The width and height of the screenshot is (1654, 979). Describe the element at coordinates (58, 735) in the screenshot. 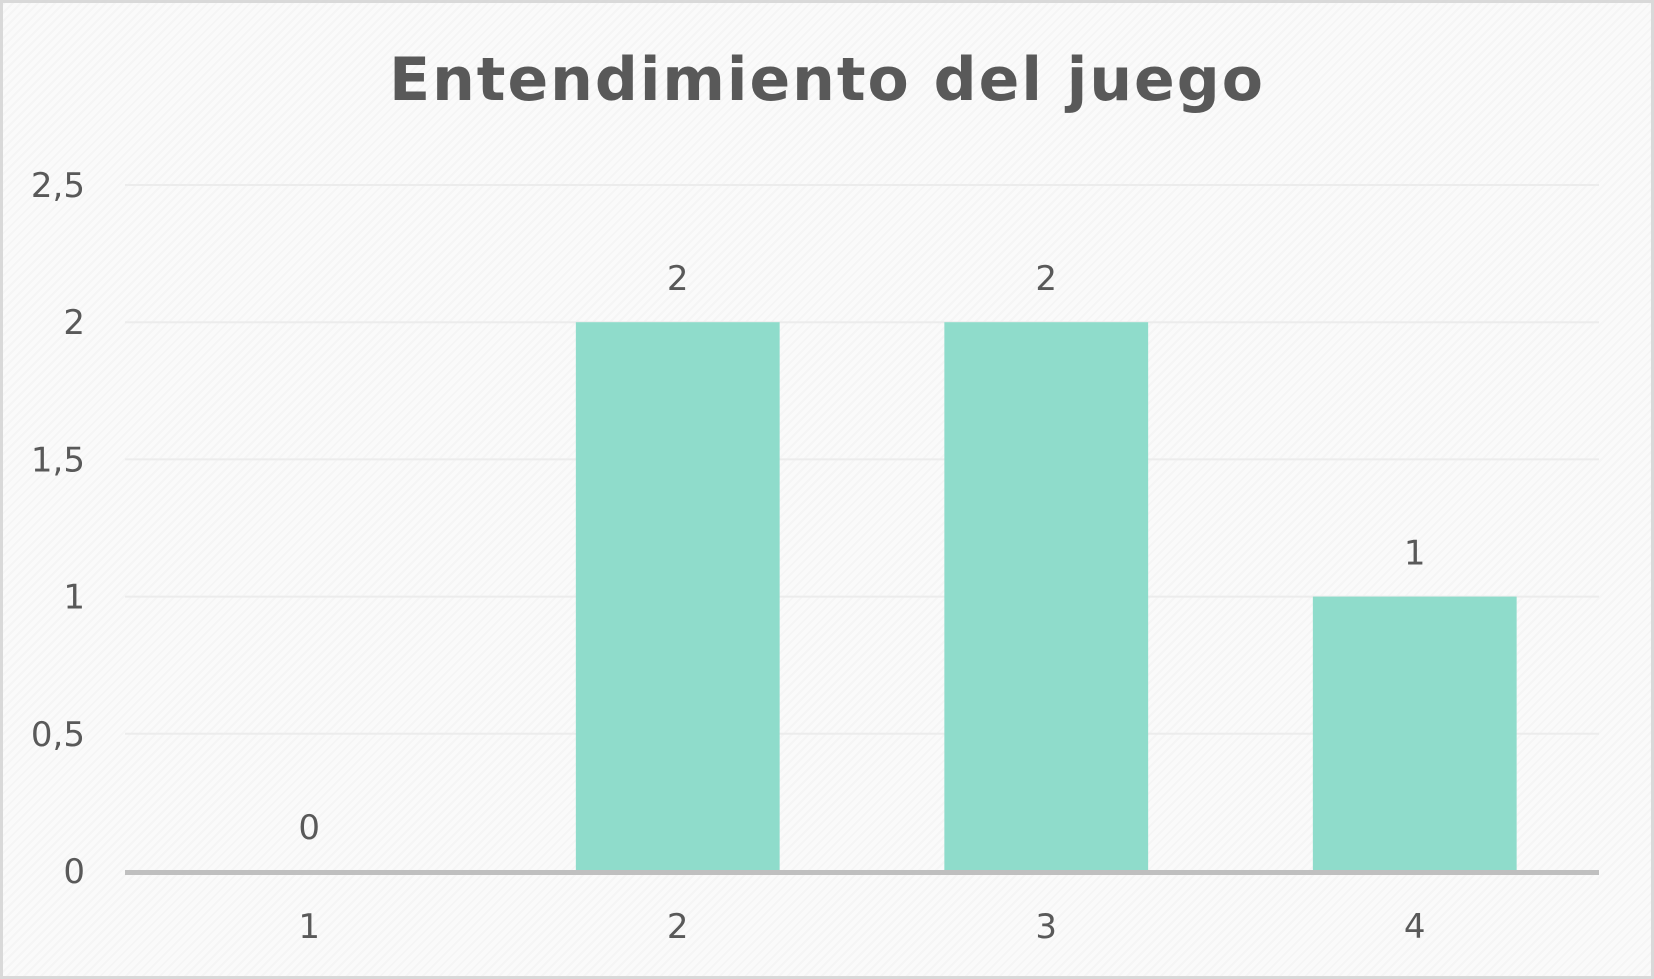

I see `y-tick-label: 0,5` at that location.